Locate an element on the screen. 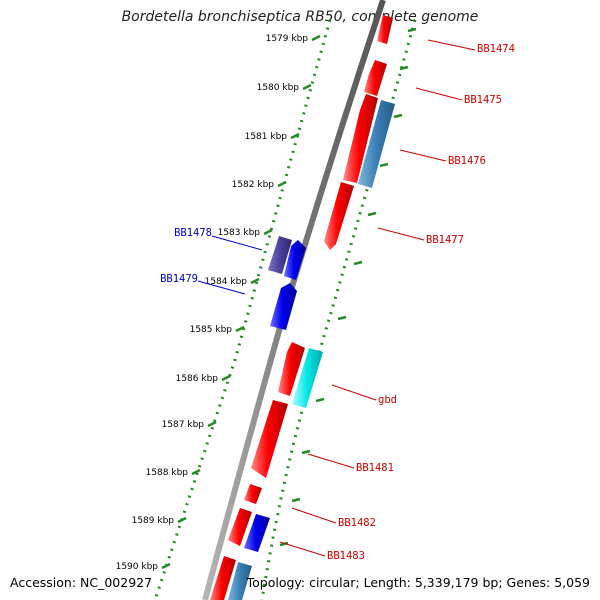 The width and height of the screenshot is (600, 600). kbp-tick-label: 1585 kbp is located at coordinates (211, 330).